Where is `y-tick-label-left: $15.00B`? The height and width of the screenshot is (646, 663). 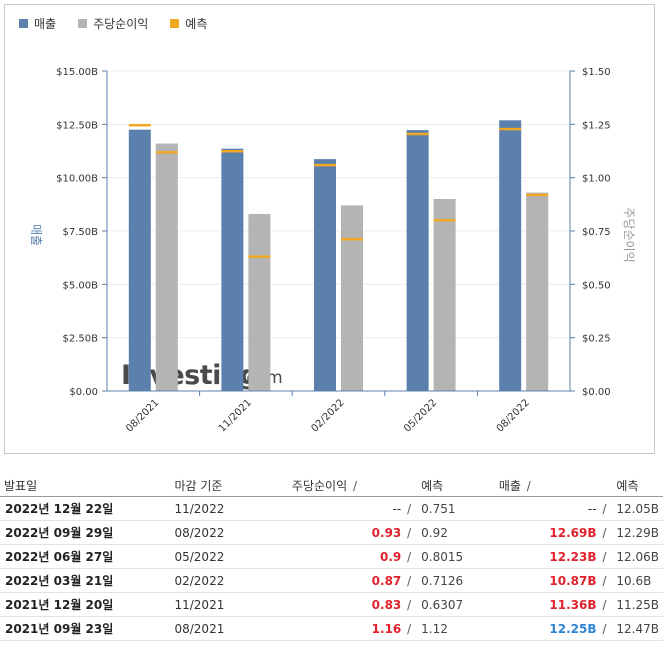 y-tick-label-left: $15.00B is located at coordinates (77, 72).